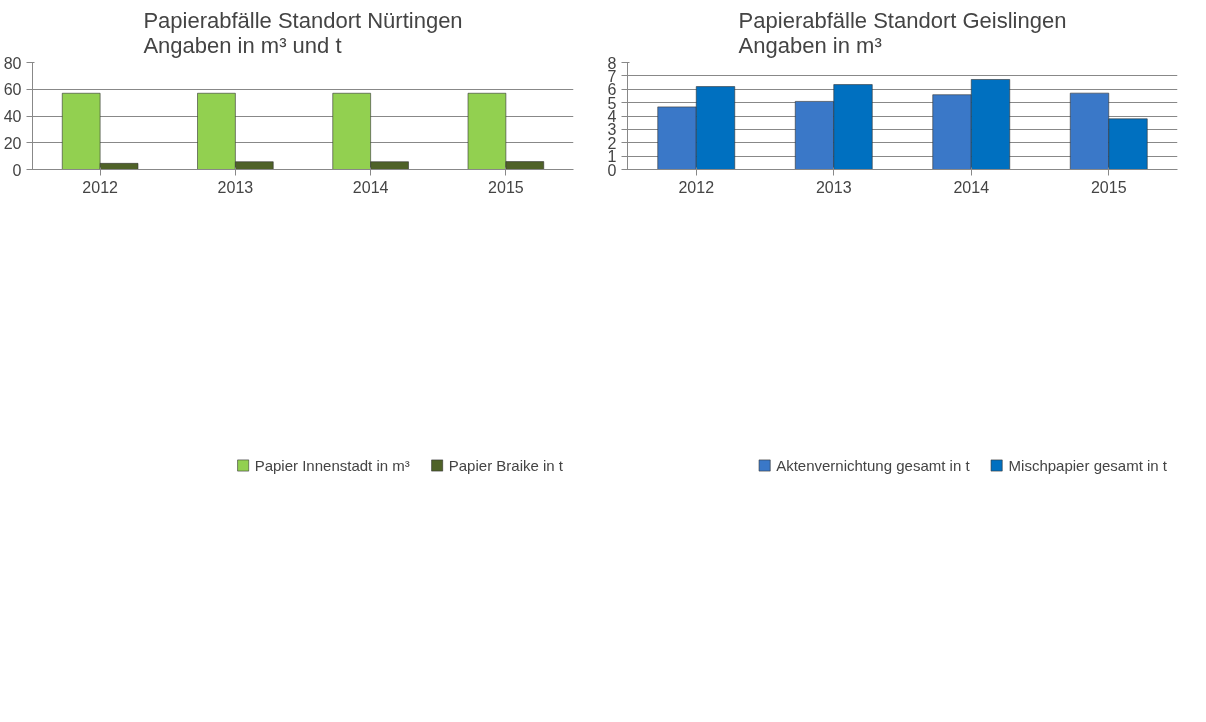  I want to click on legend-label: Mischpapier gesamt in t, so click(1087, 465).